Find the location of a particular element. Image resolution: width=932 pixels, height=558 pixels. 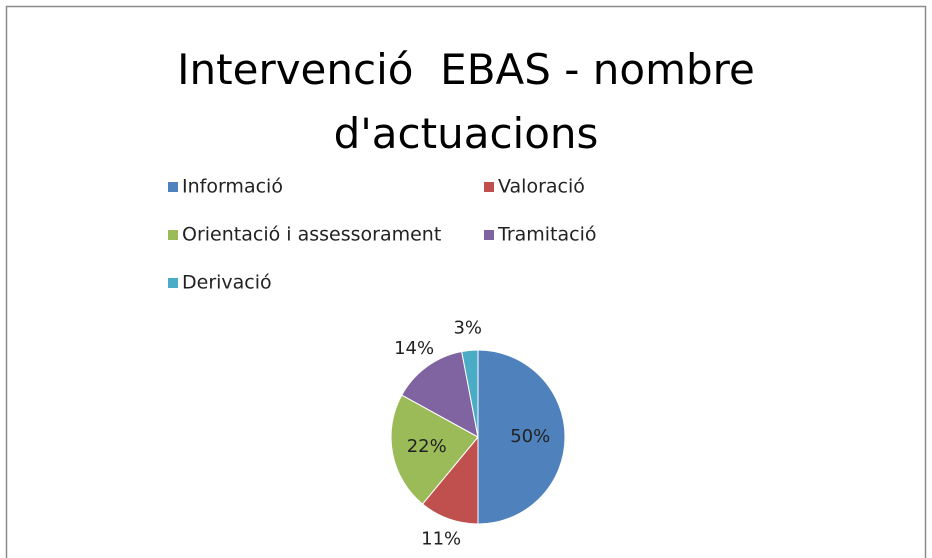

data-label: 50% is located at coordinates (530, 436).